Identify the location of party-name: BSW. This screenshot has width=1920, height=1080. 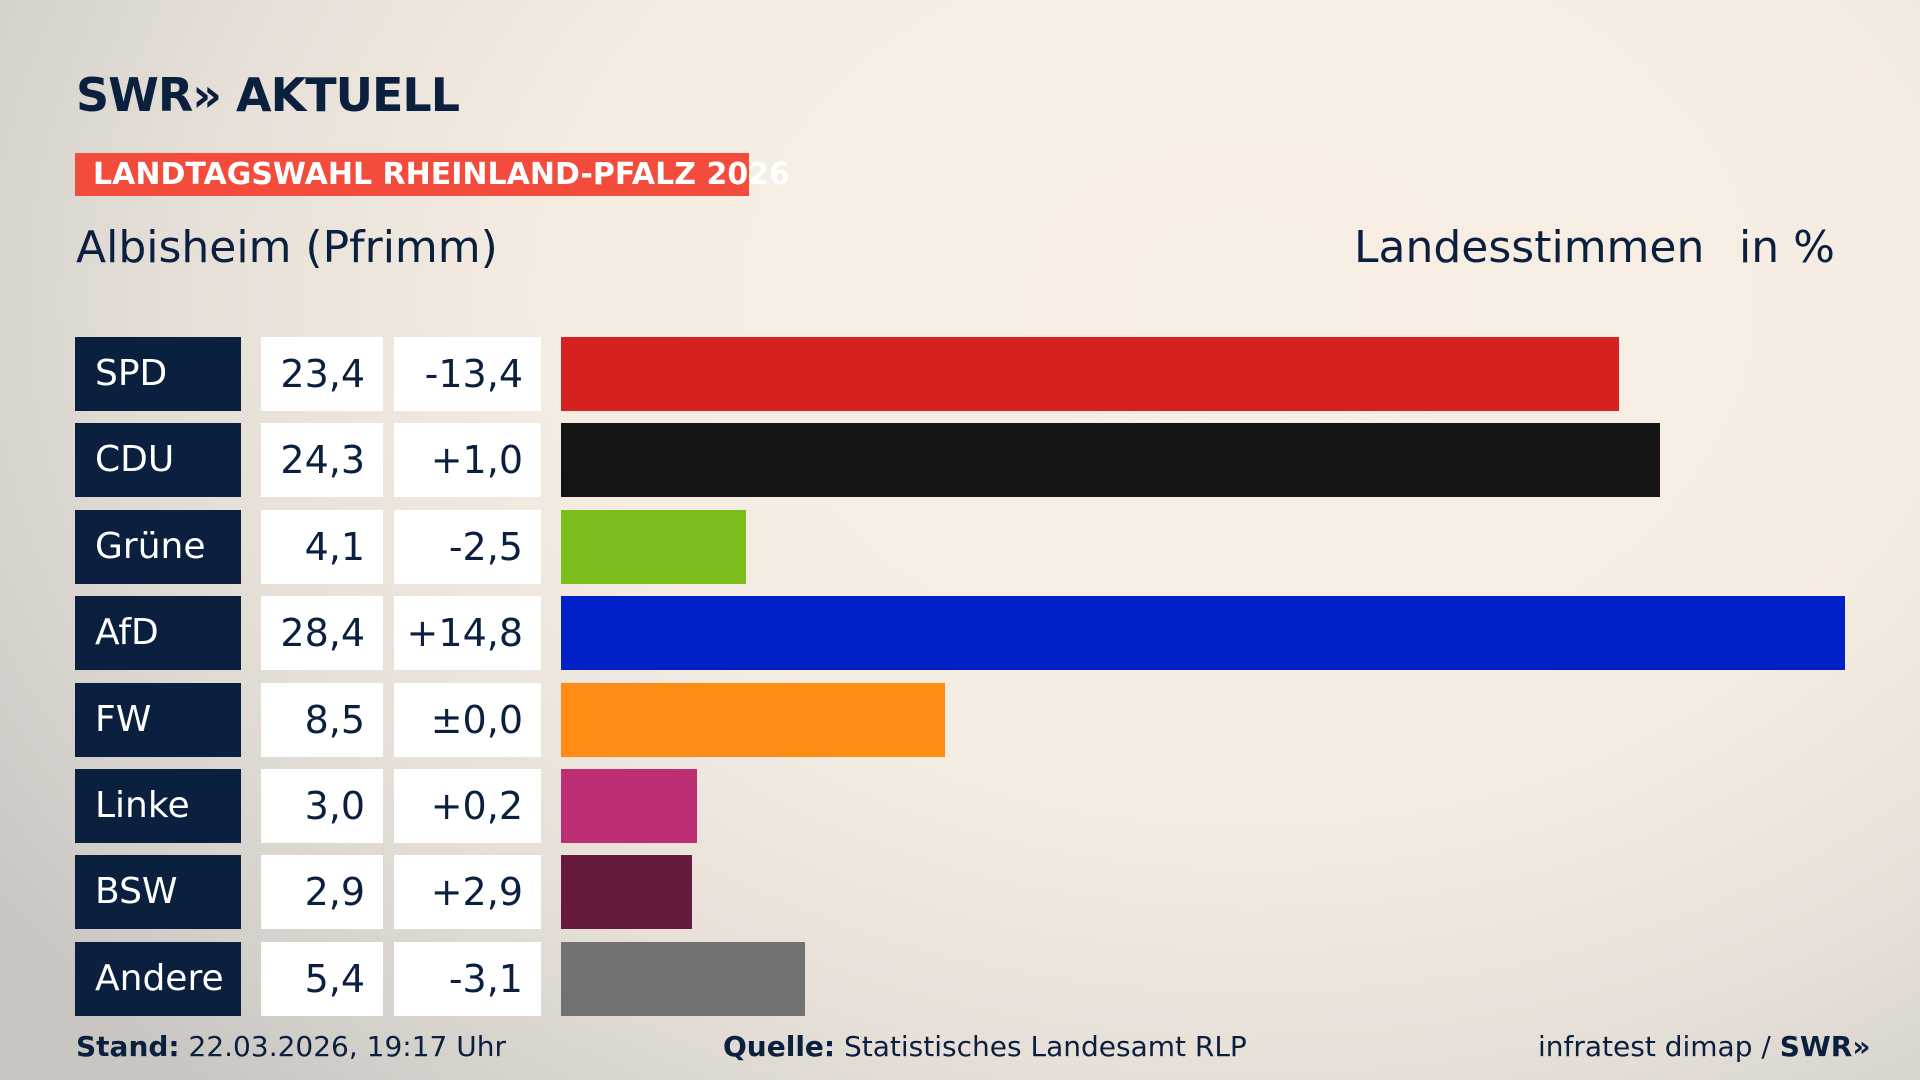
(158, 892).